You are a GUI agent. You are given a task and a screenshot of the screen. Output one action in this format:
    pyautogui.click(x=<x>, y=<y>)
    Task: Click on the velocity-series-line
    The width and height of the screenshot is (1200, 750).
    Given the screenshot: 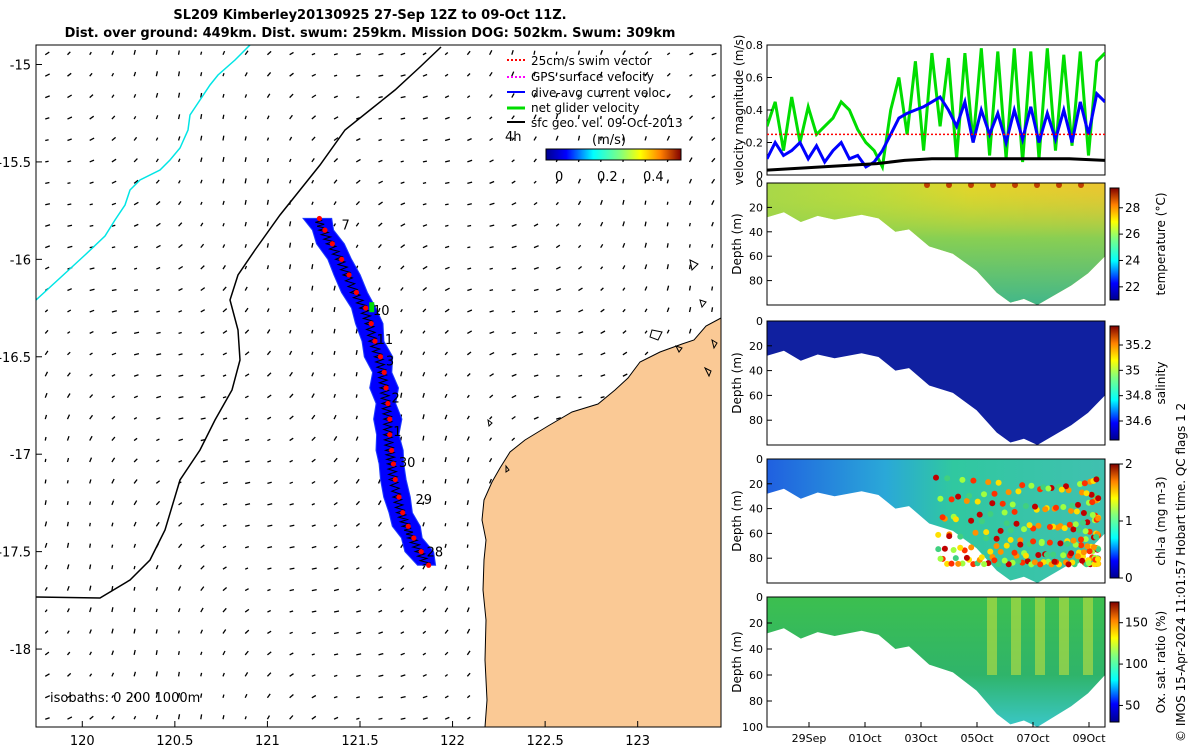 What is the action you would take?
    pyautogui.click(x=936, y=110)
    